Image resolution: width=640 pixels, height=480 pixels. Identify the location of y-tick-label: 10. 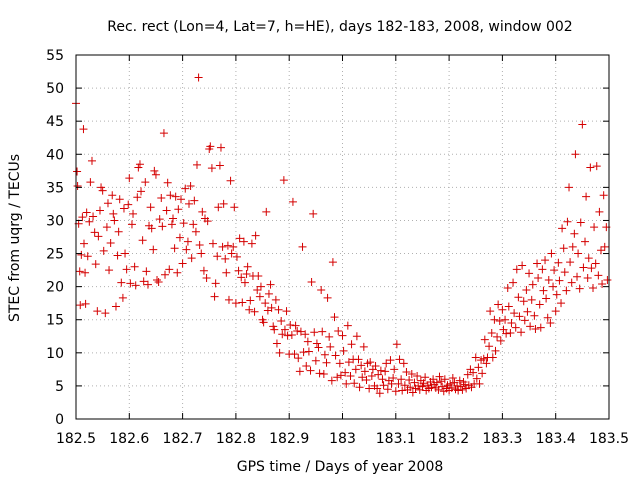
(55, 354).